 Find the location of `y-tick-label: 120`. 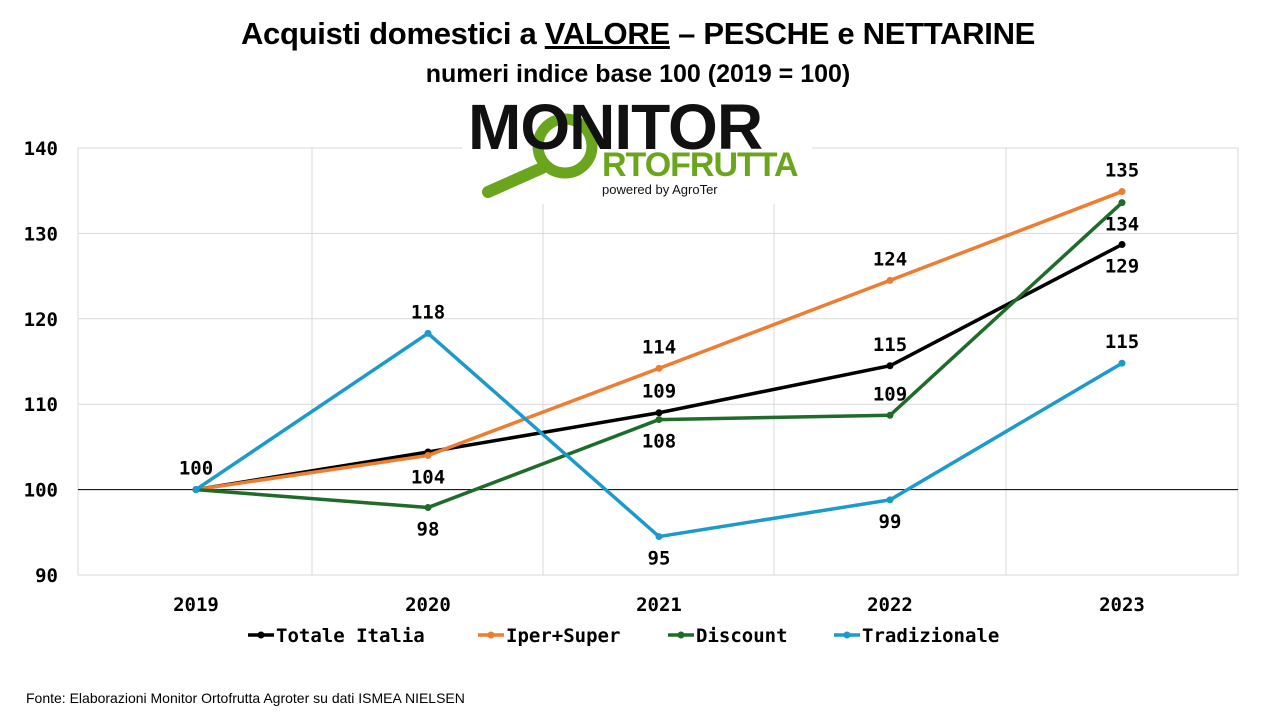

y-tick-label: 120 is located at coordinates (41, 320).